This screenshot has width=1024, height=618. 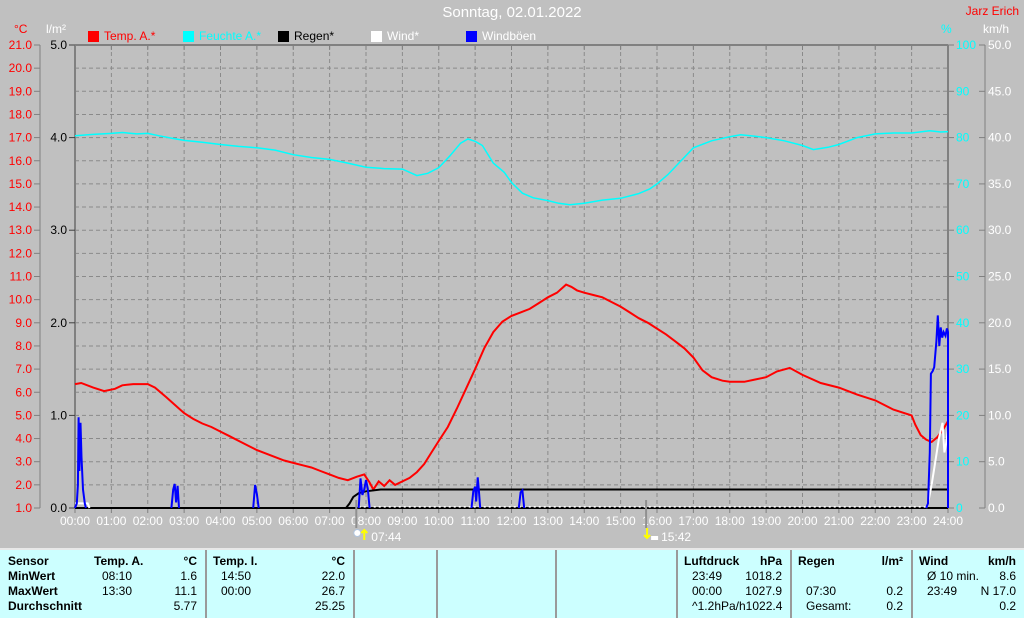 I want to click on legend-label: Feuchte A.*, so click(x=230, y=36).